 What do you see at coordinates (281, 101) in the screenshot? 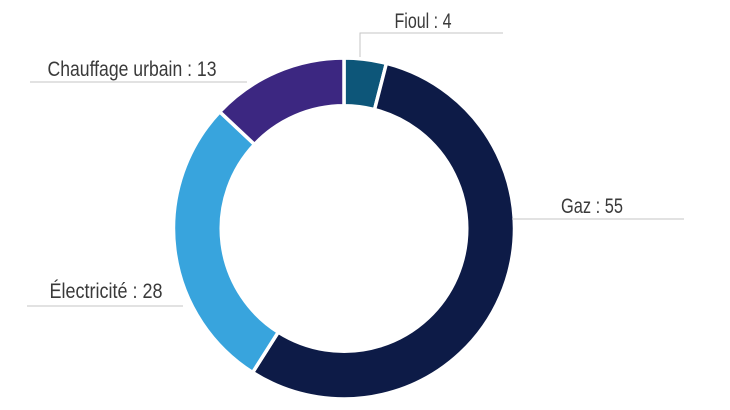
I see `donut-segment-chauffage-urbain` at bounding box center [281, 101].